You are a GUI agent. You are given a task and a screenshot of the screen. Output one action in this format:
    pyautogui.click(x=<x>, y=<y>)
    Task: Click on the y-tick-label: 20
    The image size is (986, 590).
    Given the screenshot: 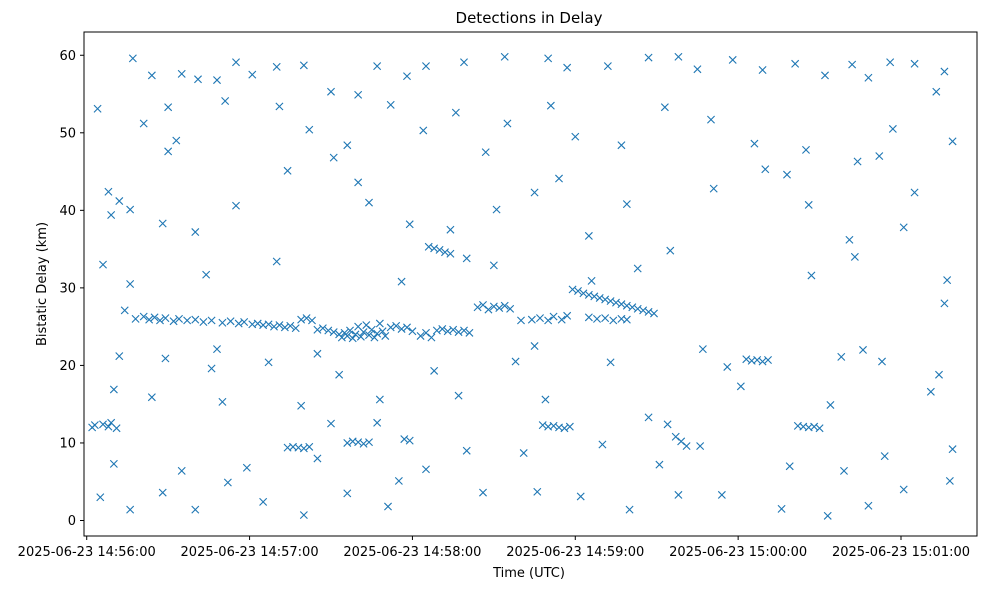 What is the action you would take?
    pyautogui.click(x=67, y=366)
    